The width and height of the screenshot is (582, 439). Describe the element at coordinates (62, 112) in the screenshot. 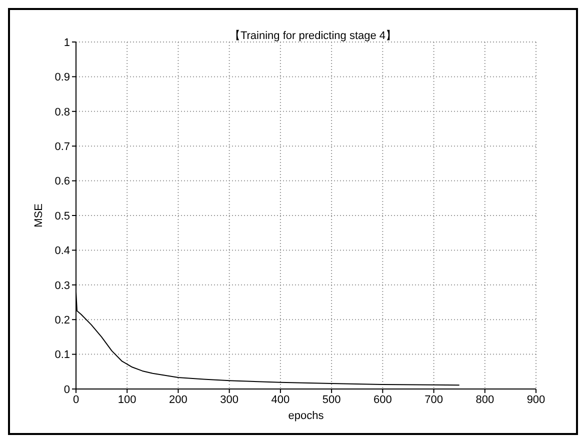

I see `y-tick-label: 0.8` at that location.